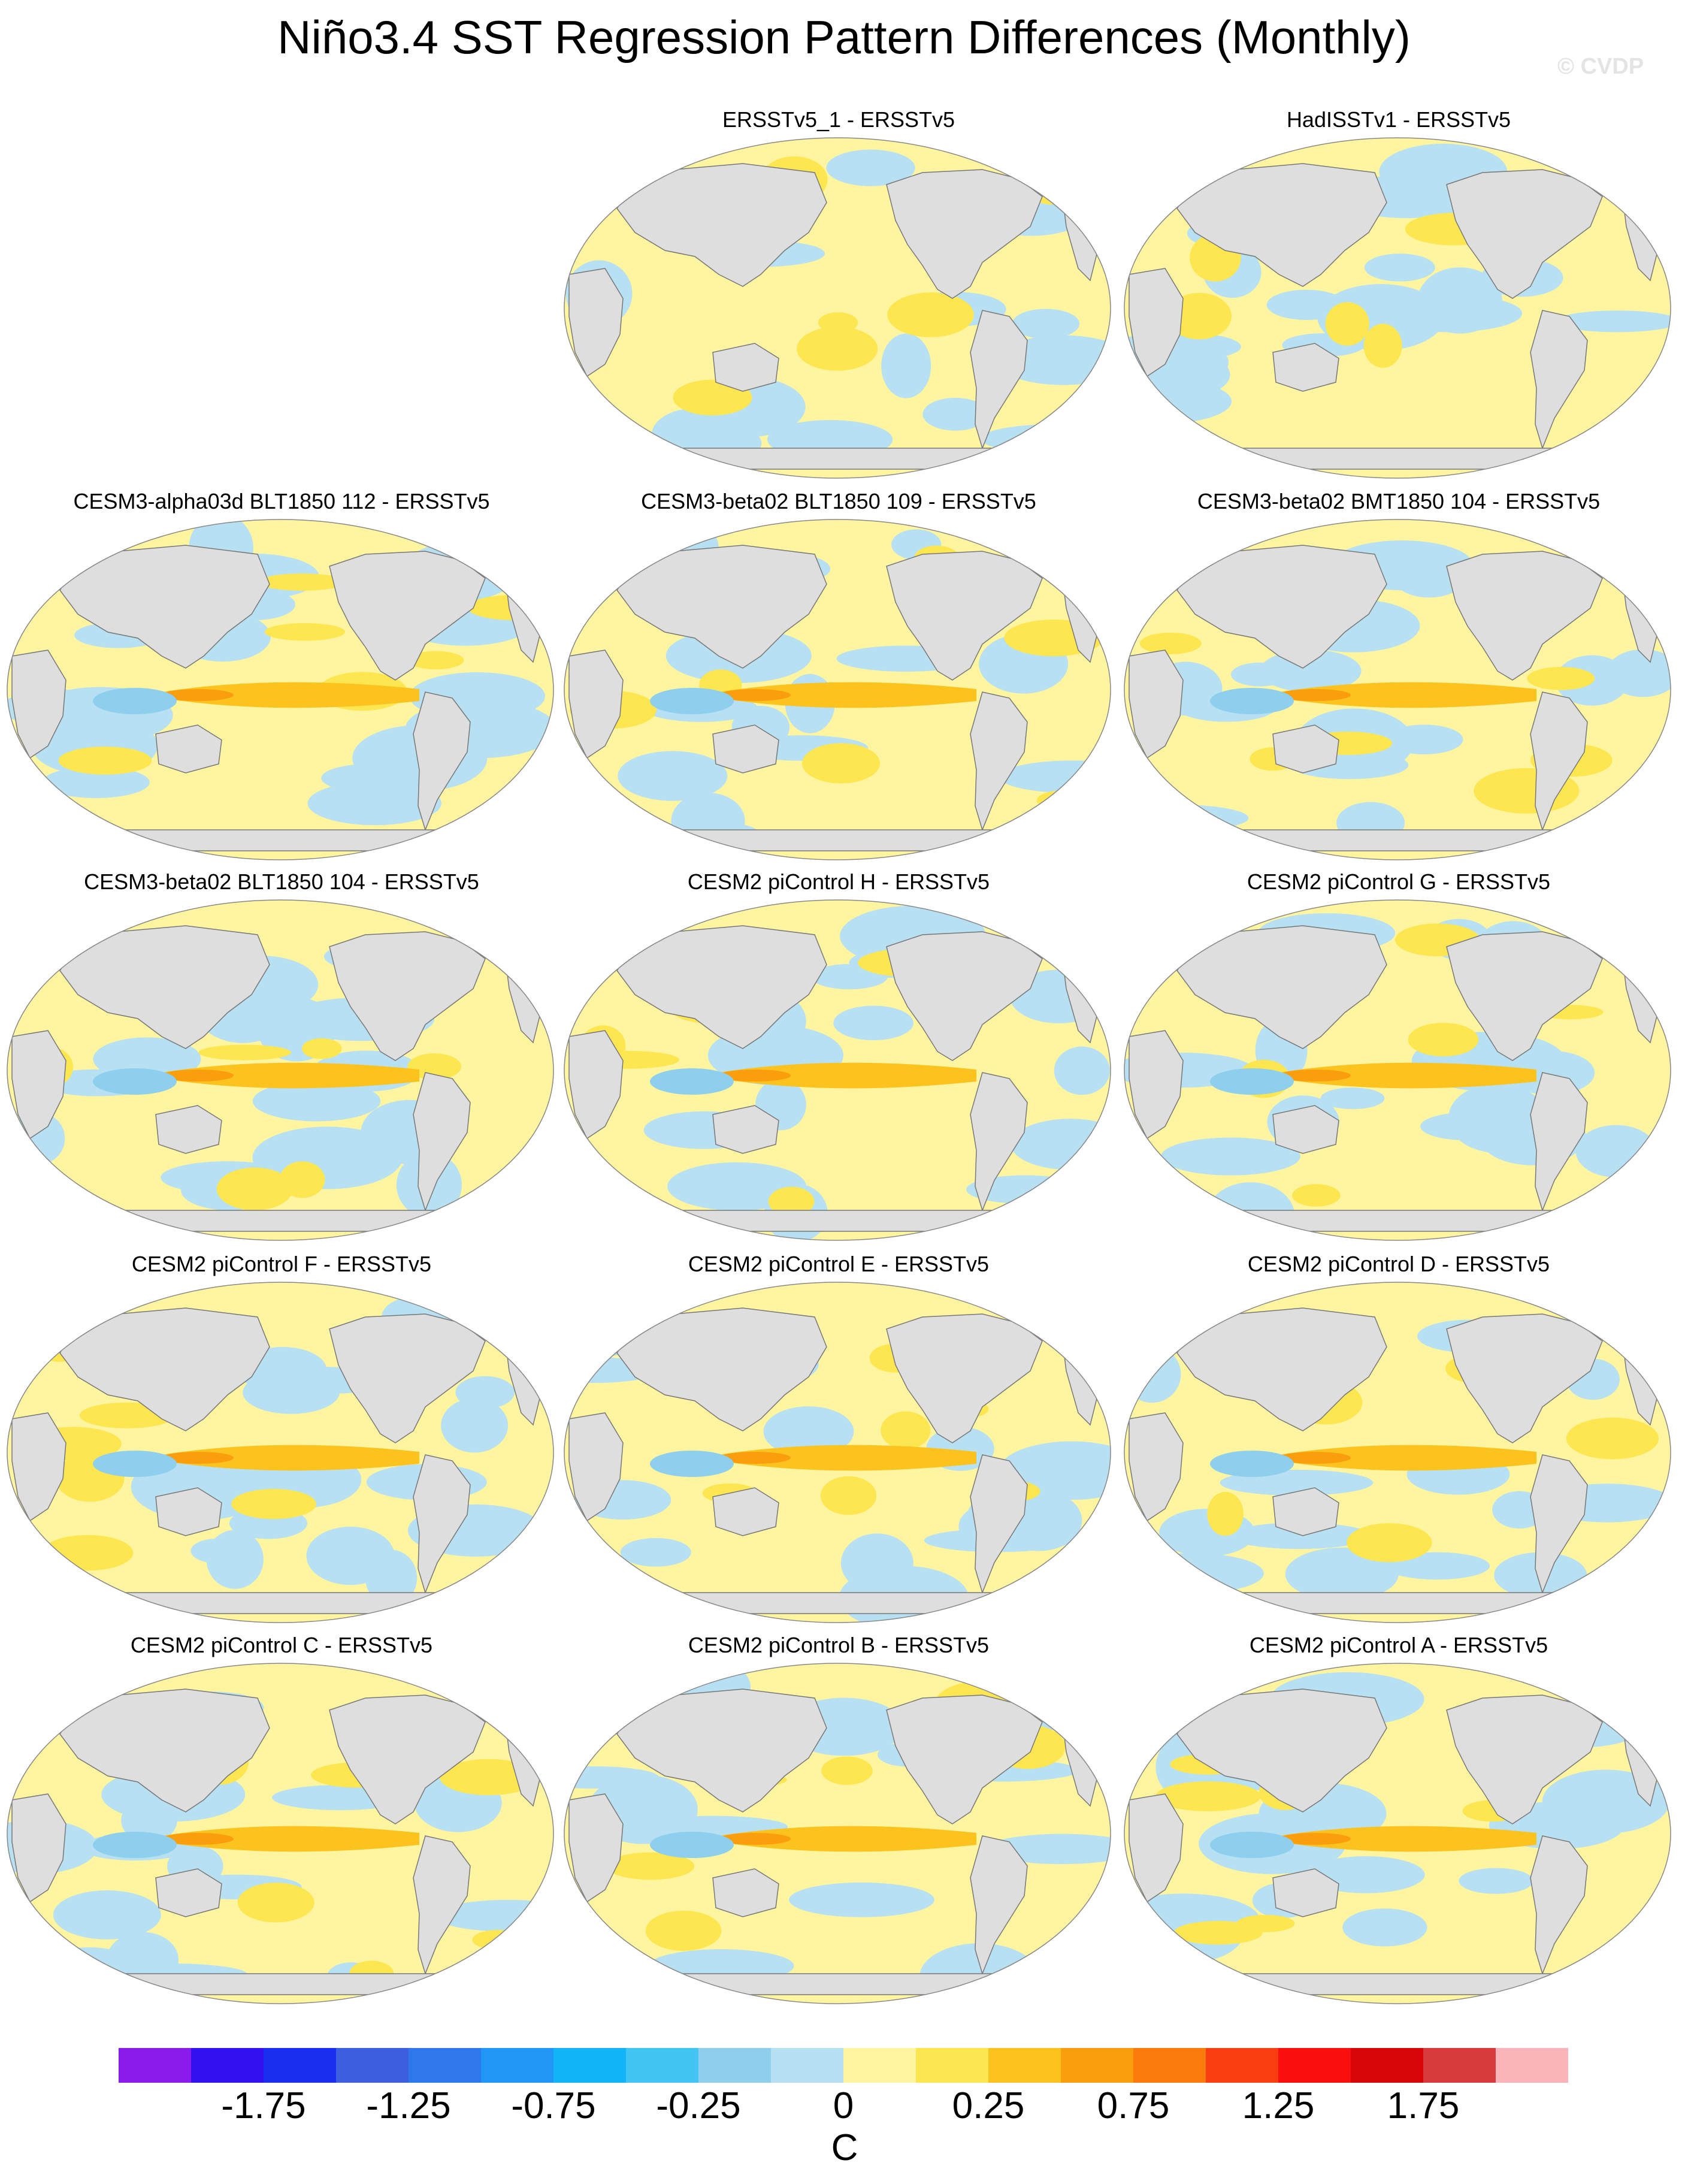 This screenshot has height=2184, width=1688. What do you see at coordinates (263, 2105) in the screenshot?
I see `colorbar-tick-label: -1.75` at bounding box center [263, 2105].